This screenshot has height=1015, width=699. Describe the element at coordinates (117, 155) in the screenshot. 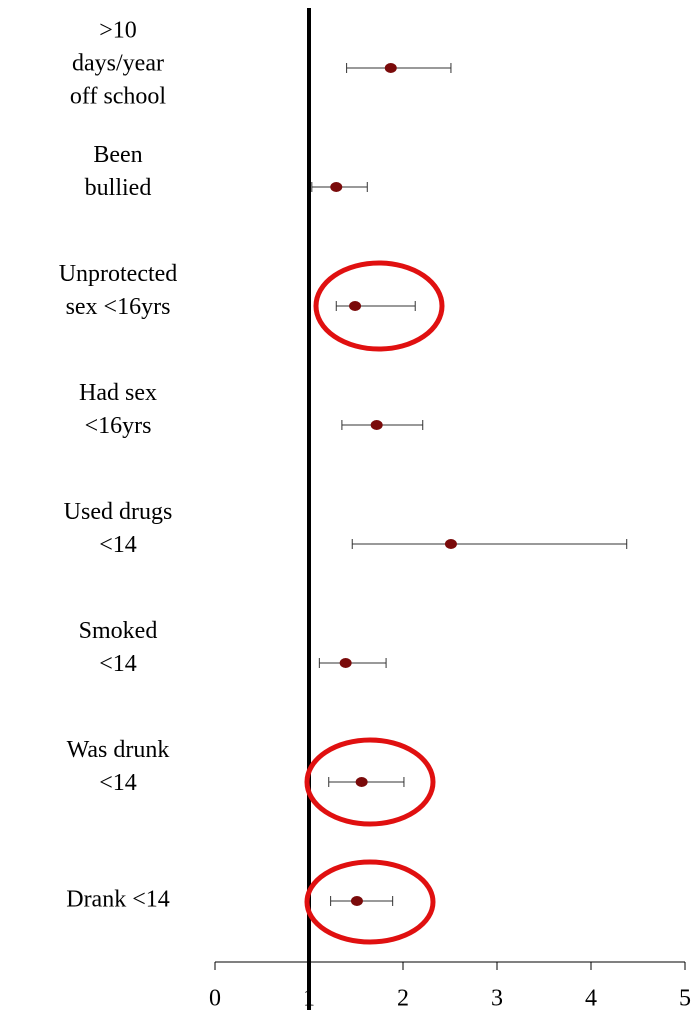

I see `category-label: Been` at that location.